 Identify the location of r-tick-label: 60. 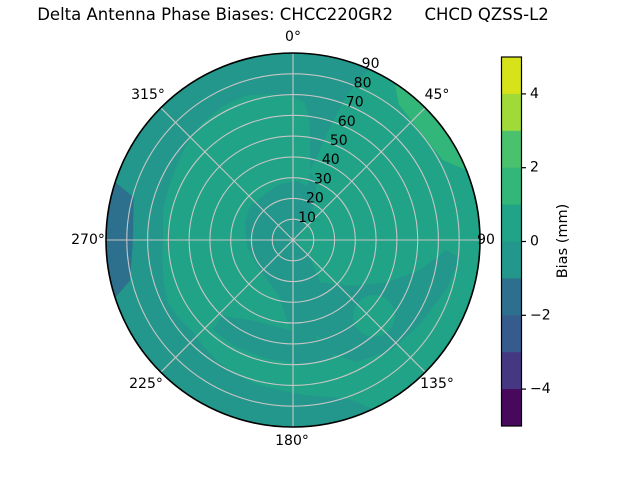
(347, 122).